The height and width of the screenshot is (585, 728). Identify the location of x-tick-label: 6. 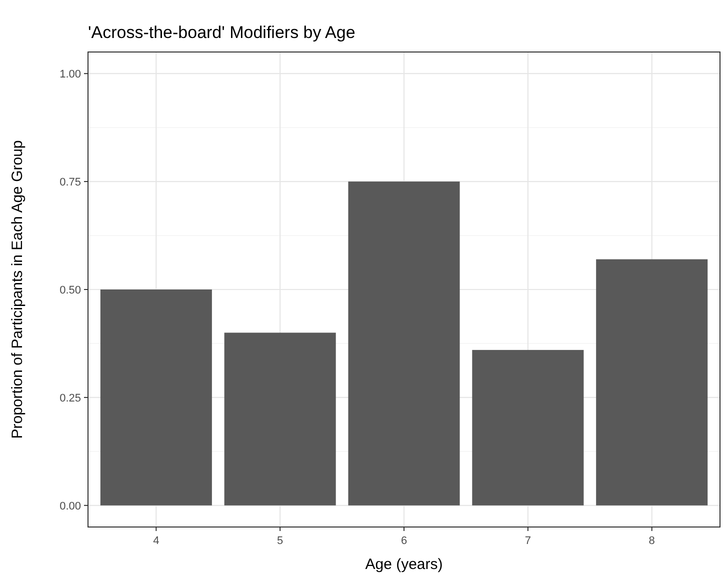
(404, 541).